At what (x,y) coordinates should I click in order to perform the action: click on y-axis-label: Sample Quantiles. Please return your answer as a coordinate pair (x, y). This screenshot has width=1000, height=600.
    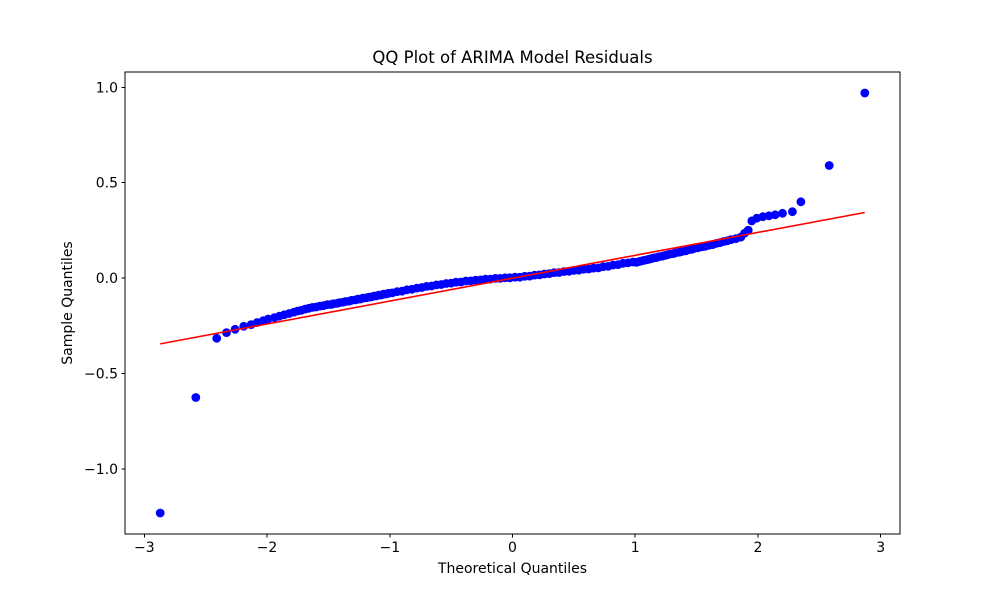
    Looking at the image, I should click on (68, 303).